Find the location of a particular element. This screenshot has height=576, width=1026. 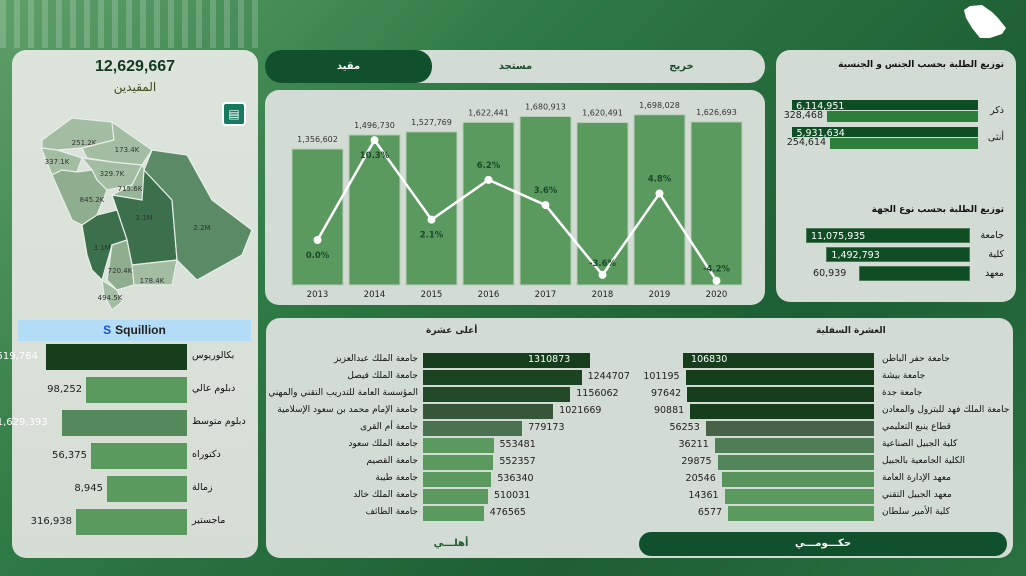

top-ten-row: جامعة الملك فيصل 1244707 is located at coordinates (466, 377).